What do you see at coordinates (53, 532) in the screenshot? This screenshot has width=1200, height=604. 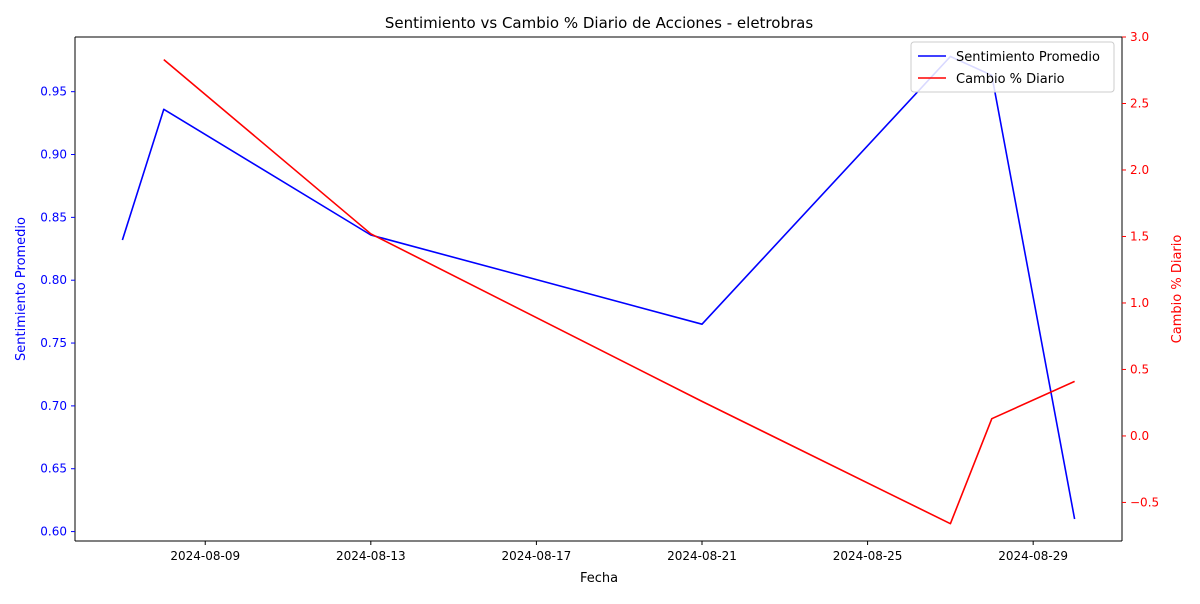 I see `y-left-tick-label: 0.60` at bounding box center [53, 532].